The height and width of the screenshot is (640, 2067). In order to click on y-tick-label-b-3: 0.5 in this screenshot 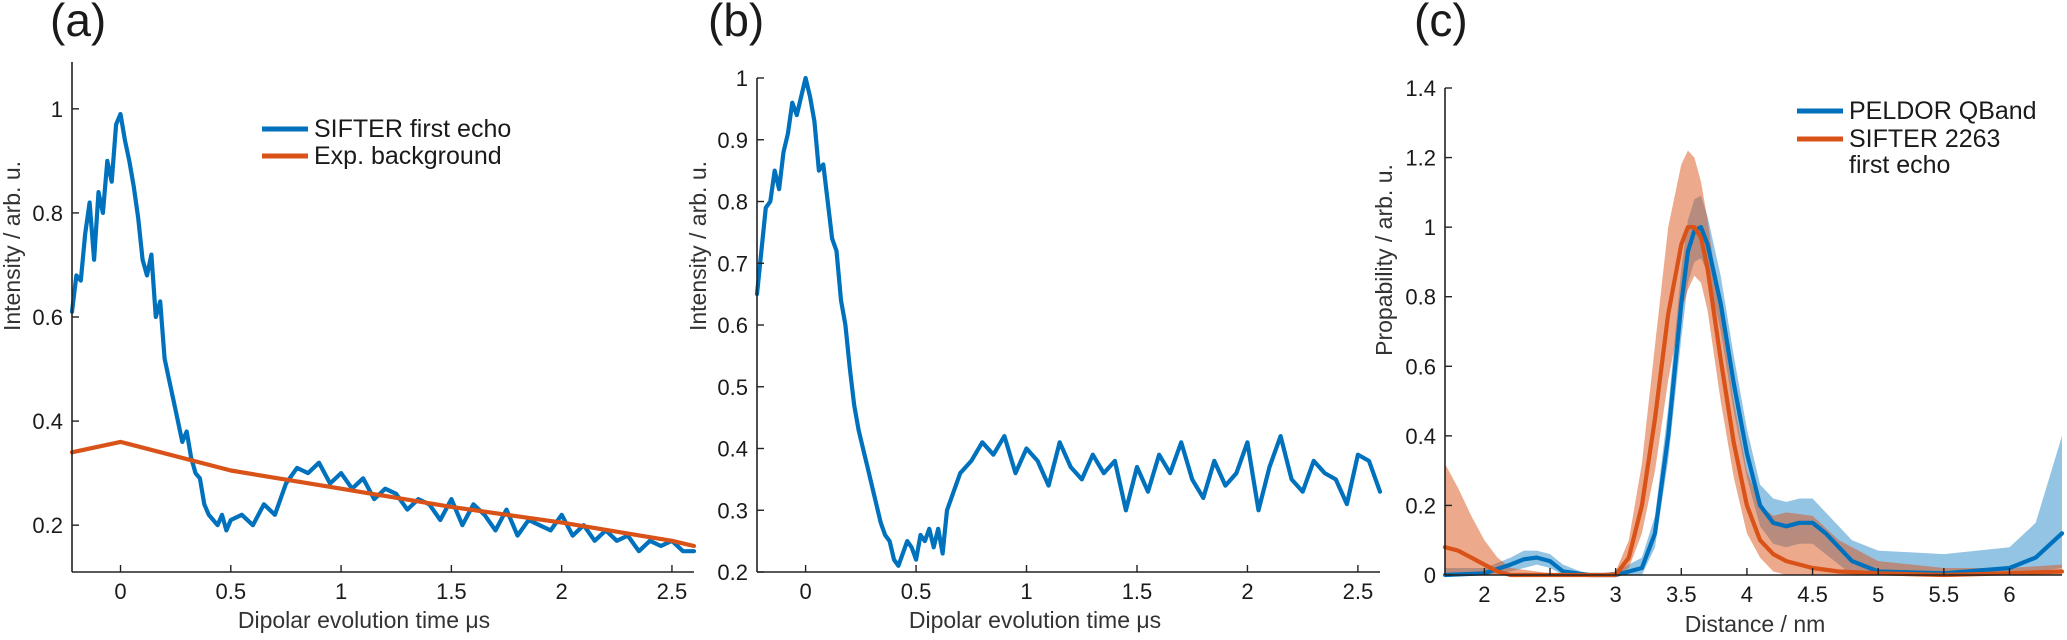, I will do `click(732, 387)`.